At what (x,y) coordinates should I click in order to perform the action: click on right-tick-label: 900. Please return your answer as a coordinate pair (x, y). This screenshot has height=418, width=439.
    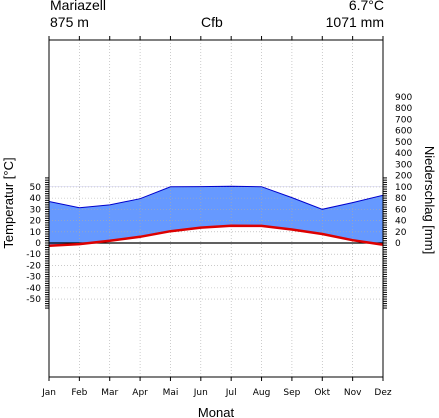
    Looking at the image, I should click on (403, 98).